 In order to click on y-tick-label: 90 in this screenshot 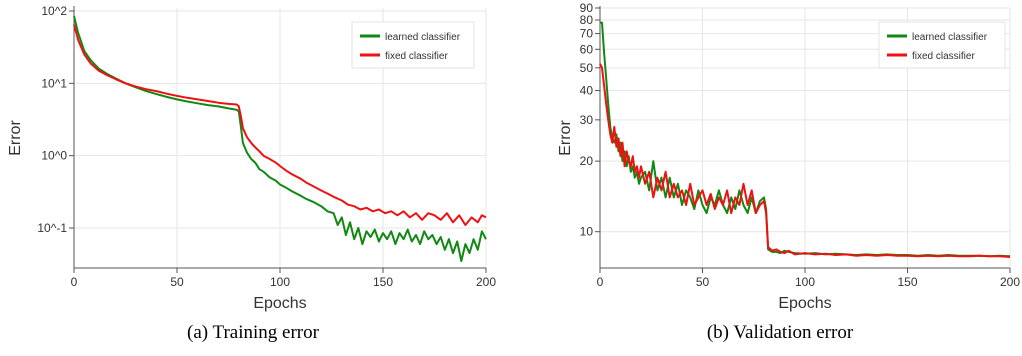, I will do `click(587, 8)`.